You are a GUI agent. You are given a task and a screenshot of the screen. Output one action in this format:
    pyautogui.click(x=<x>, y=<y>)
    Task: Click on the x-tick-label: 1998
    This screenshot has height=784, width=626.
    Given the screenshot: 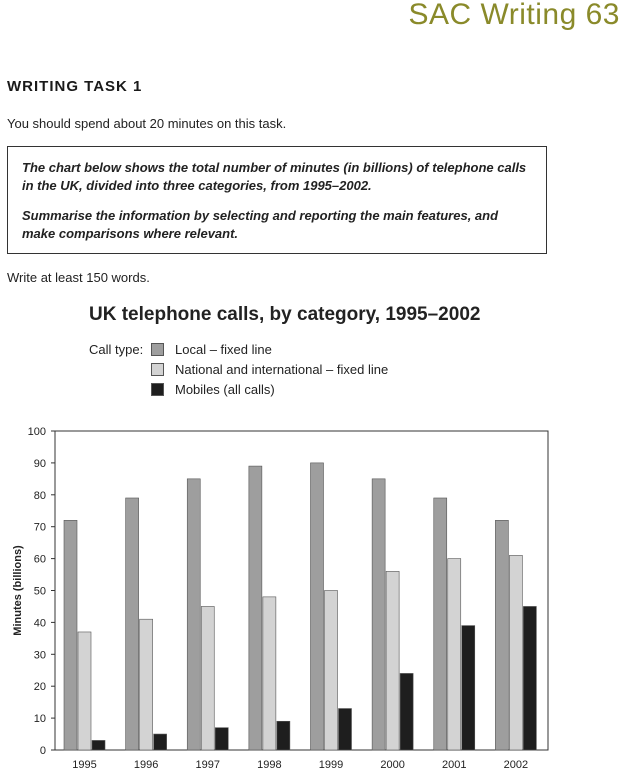 What is the action you would take?
    pyautogui.click(x=269, y=765)
    